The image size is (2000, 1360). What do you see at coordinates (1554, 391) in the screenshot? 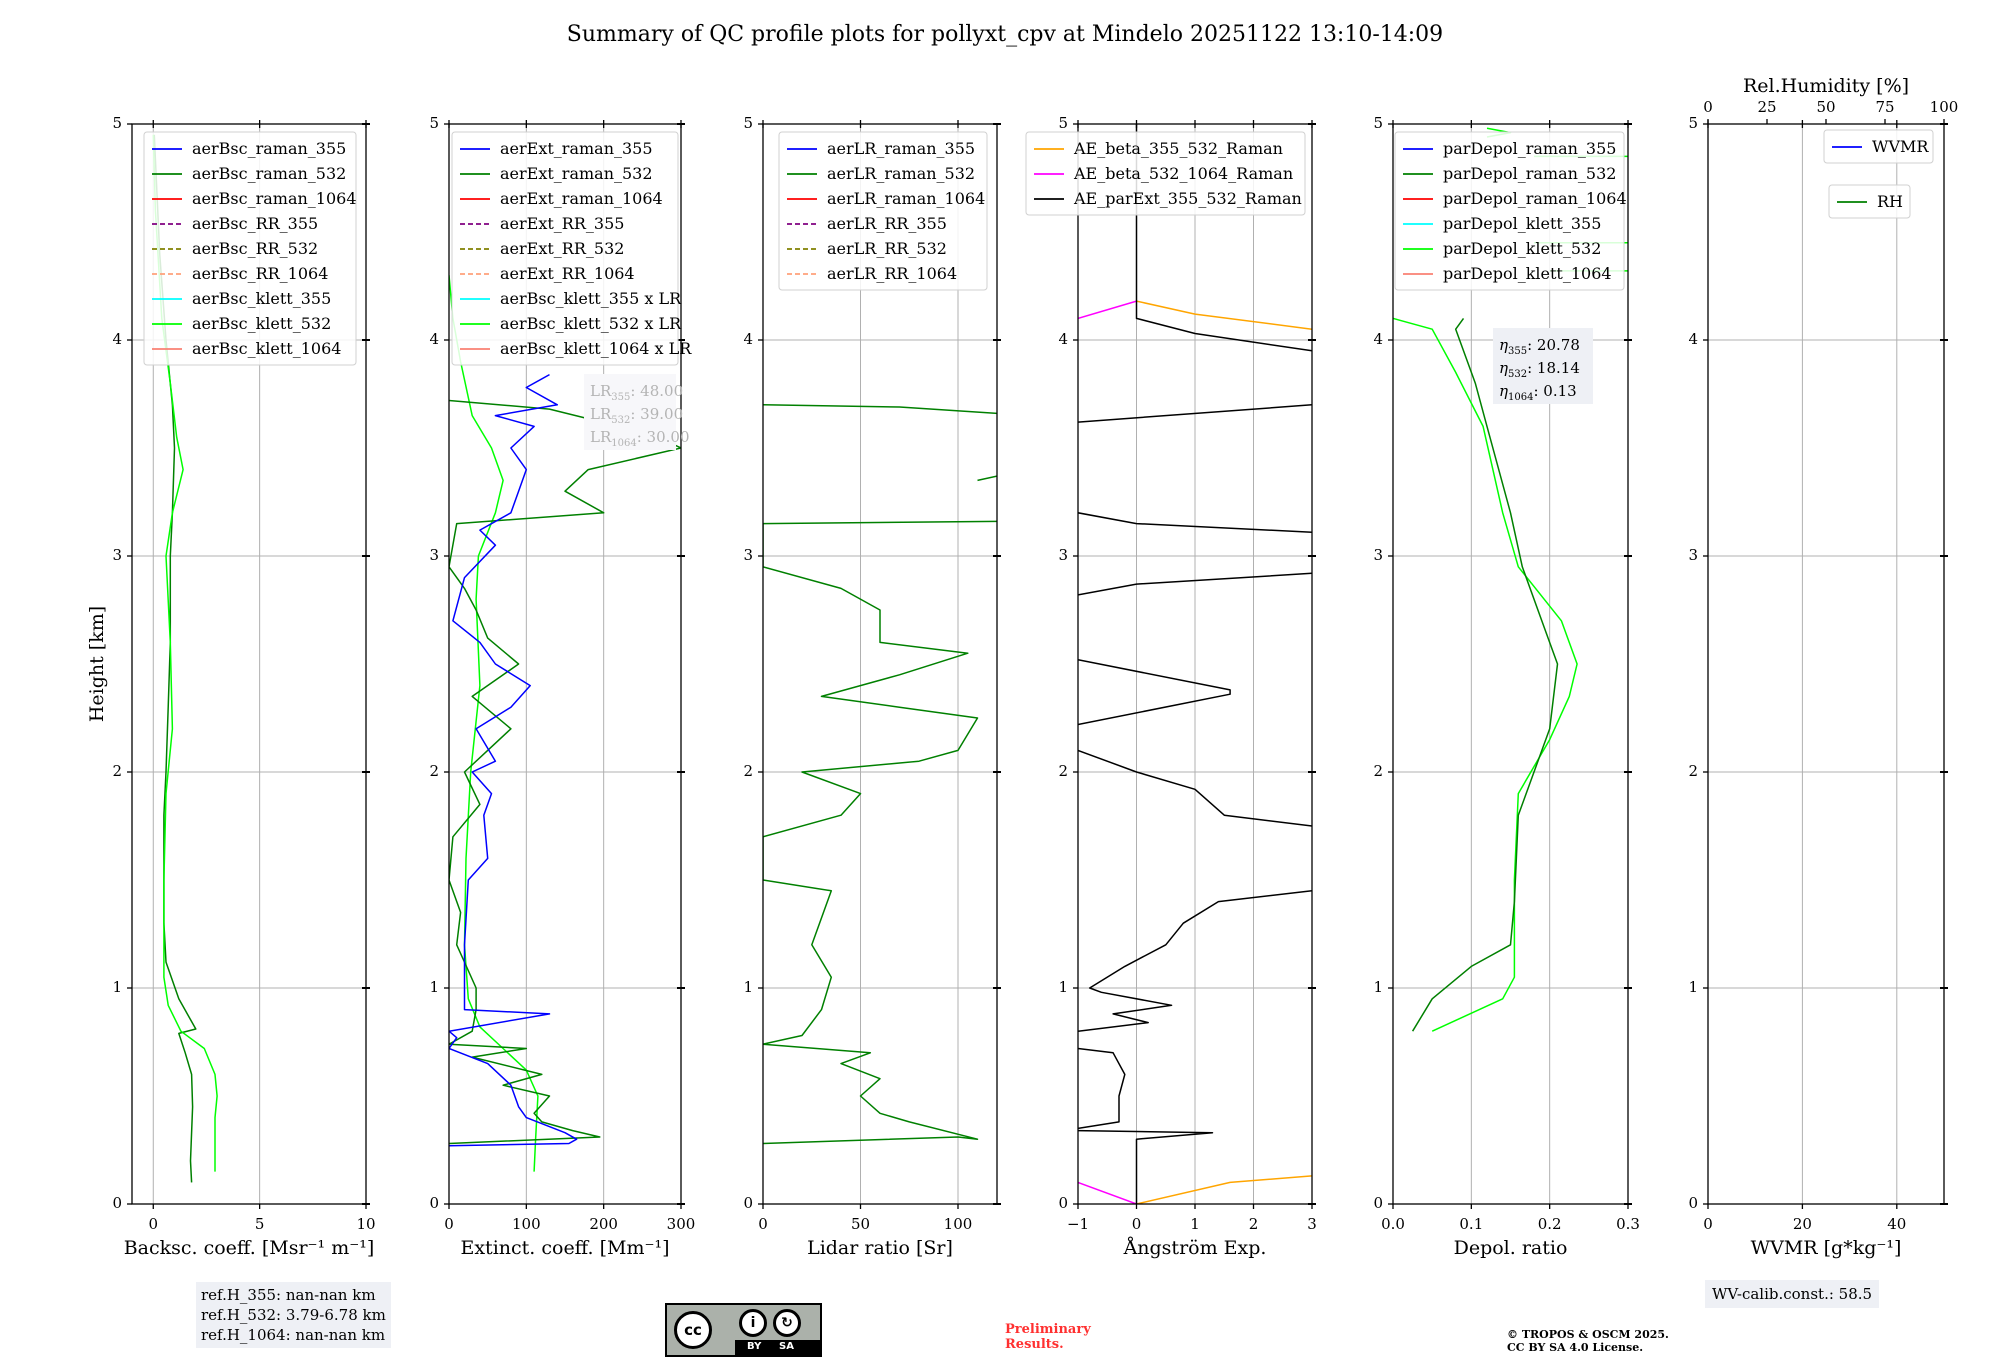
I see `eta-annotation-value: : 0.13` at bounding box center [1554, 391].